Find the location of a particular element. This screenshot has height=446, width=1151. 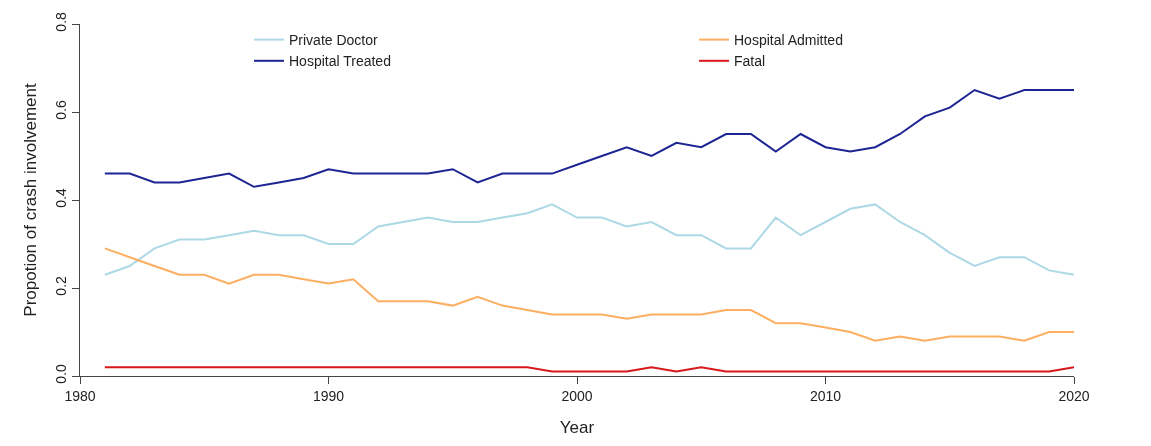

y-tick-label: 0.8 is located at coordinates (61, 21).